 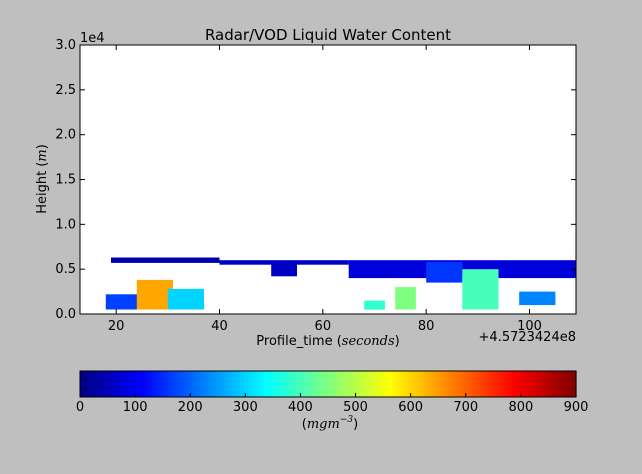 What do you see at coordinates (65, 180) in the screenshot?
I see `y-tick-label: 1.5` at bounding box center [65, 180].